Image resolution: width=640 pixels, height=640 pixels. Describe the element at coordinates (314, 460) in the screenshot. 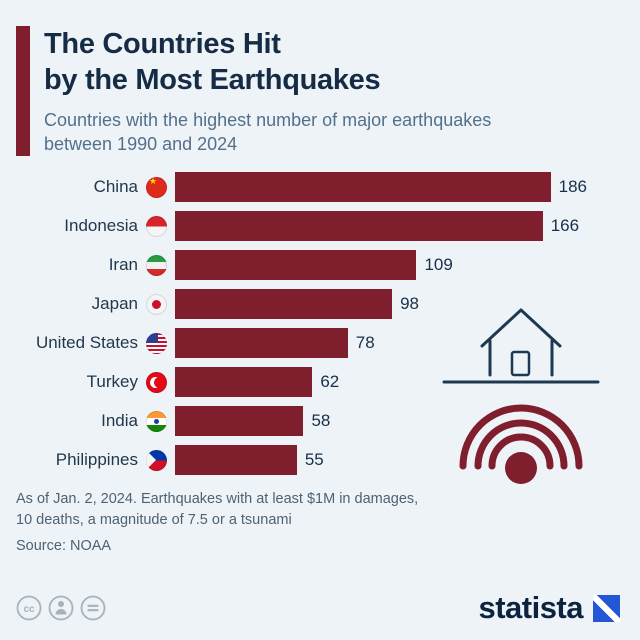

I see `bar-value: 55` at that location.